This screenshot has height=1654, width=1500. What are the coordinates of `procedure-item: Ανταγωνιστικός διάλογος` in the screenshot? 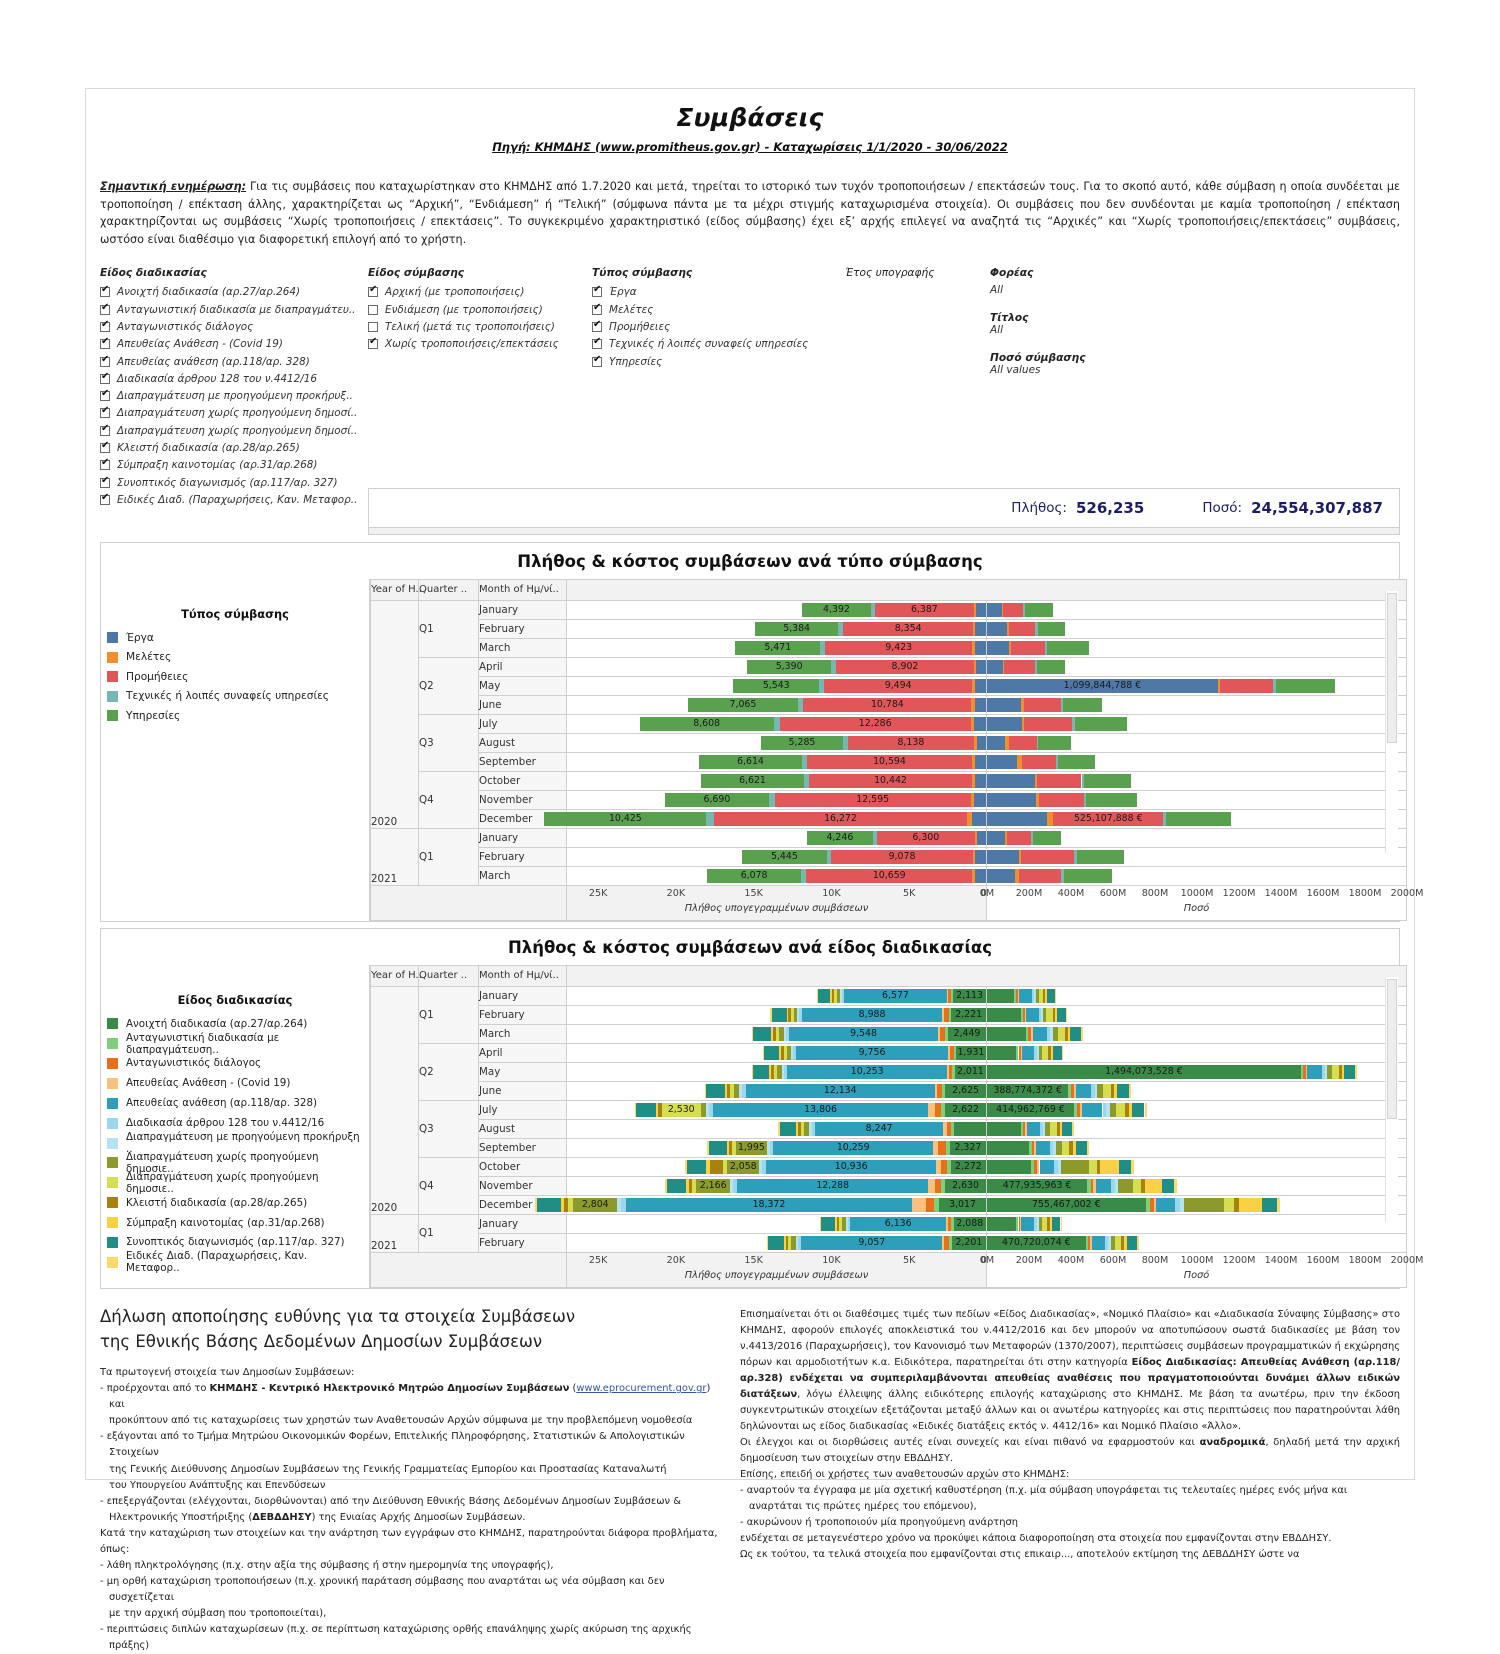 It's located at (227, 326).